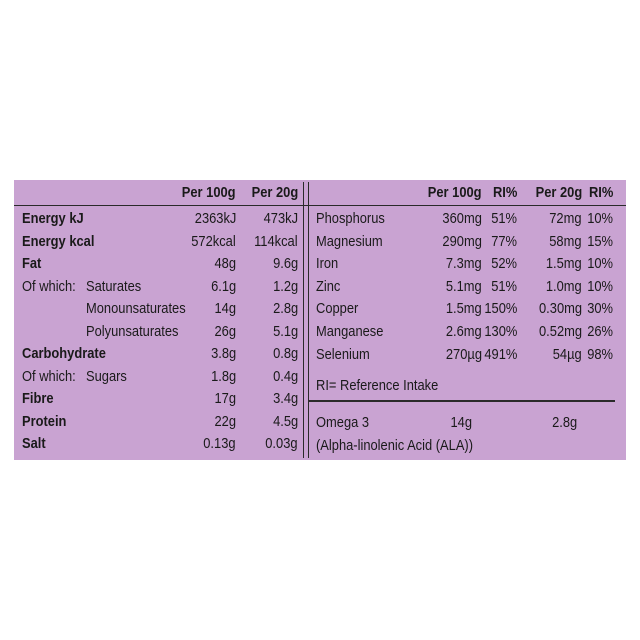 This screenshot has height=640, width=640. I want to click on cell-value: 0.52mg, so click(560, 331).